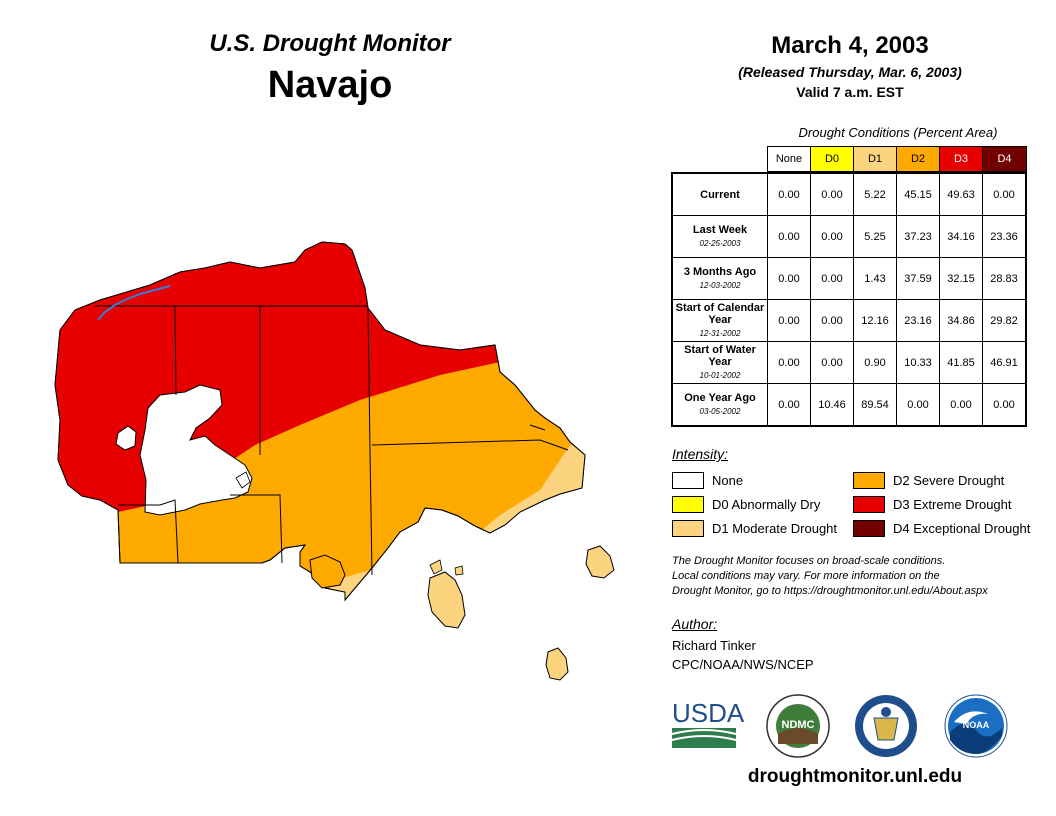 The image size is (1056, 816). What do you see at coordinates (700, 454) in the screenshot?
I see `legend-title: Intensity:` at bounding box center [700, 454].